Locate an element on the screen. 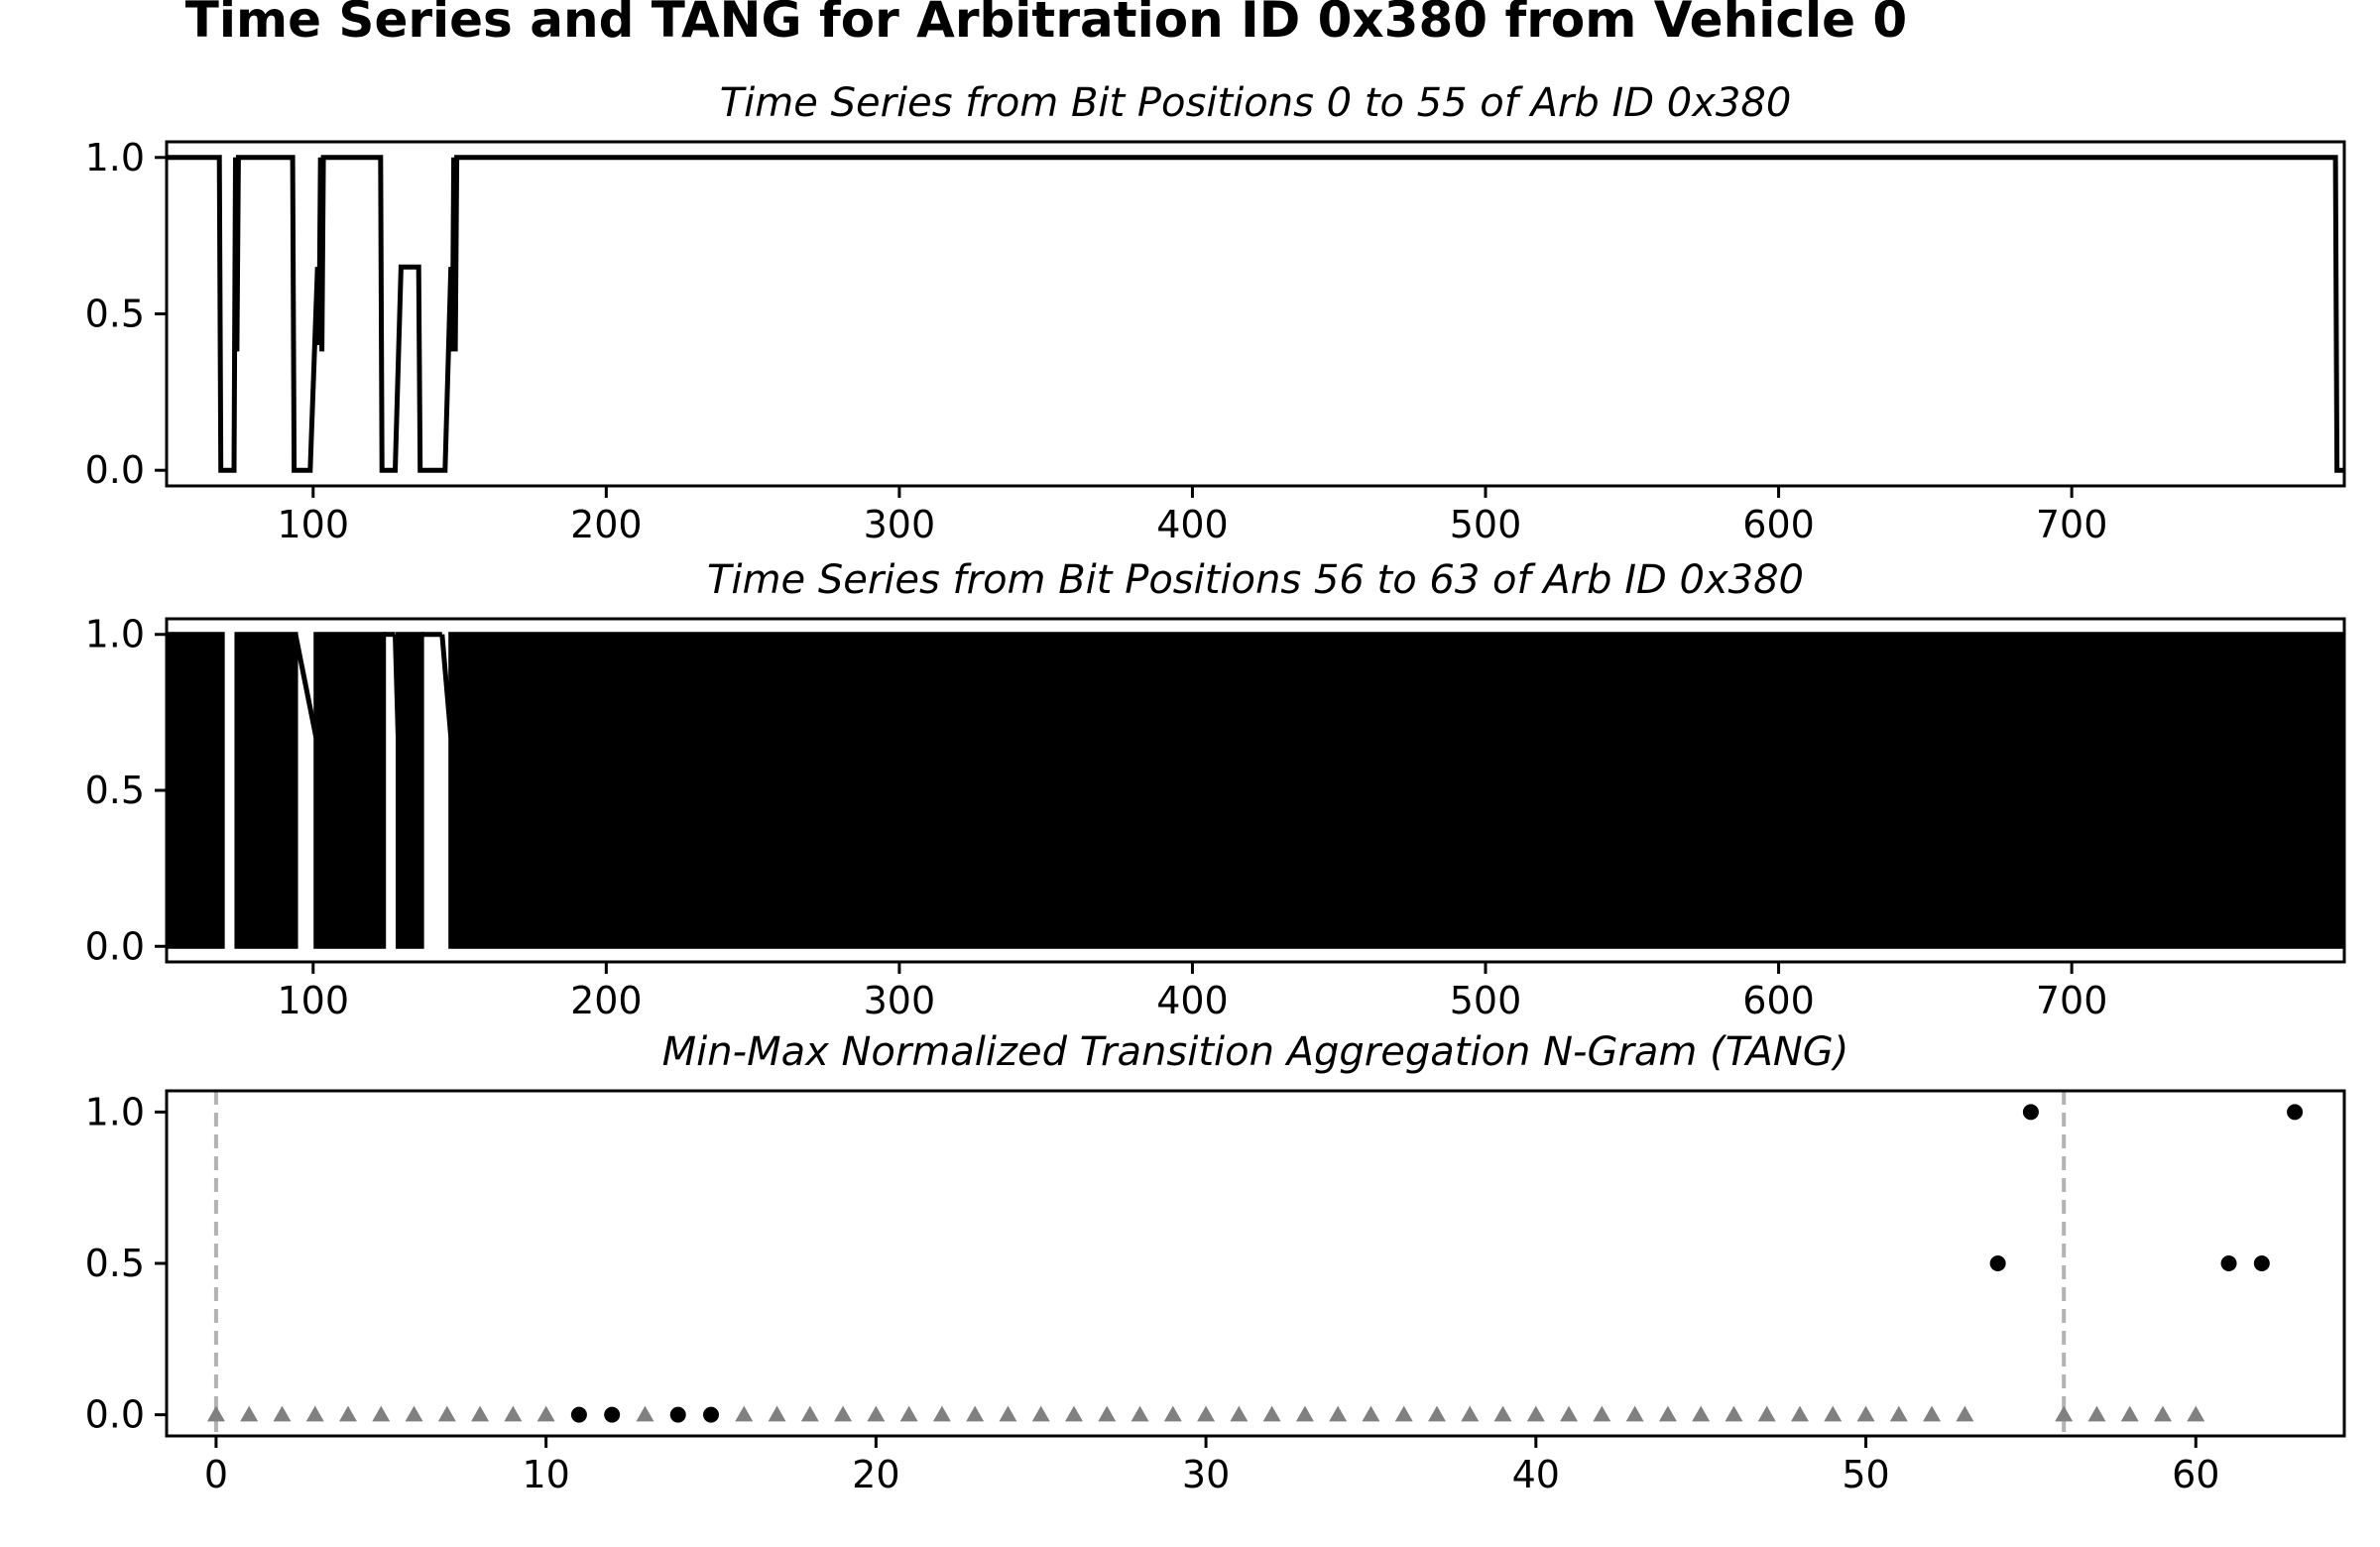 The height and width of the screenshot is (1547, 2380). x-tick-label: 200 is located at coordinates (606, 1000).